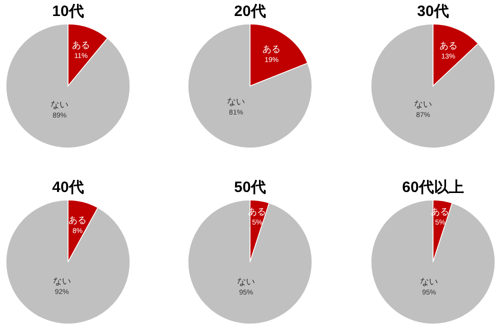  Describe the element at coordinates (433, 11) in the screenshot. I see `chart-title: 30代` at that location.